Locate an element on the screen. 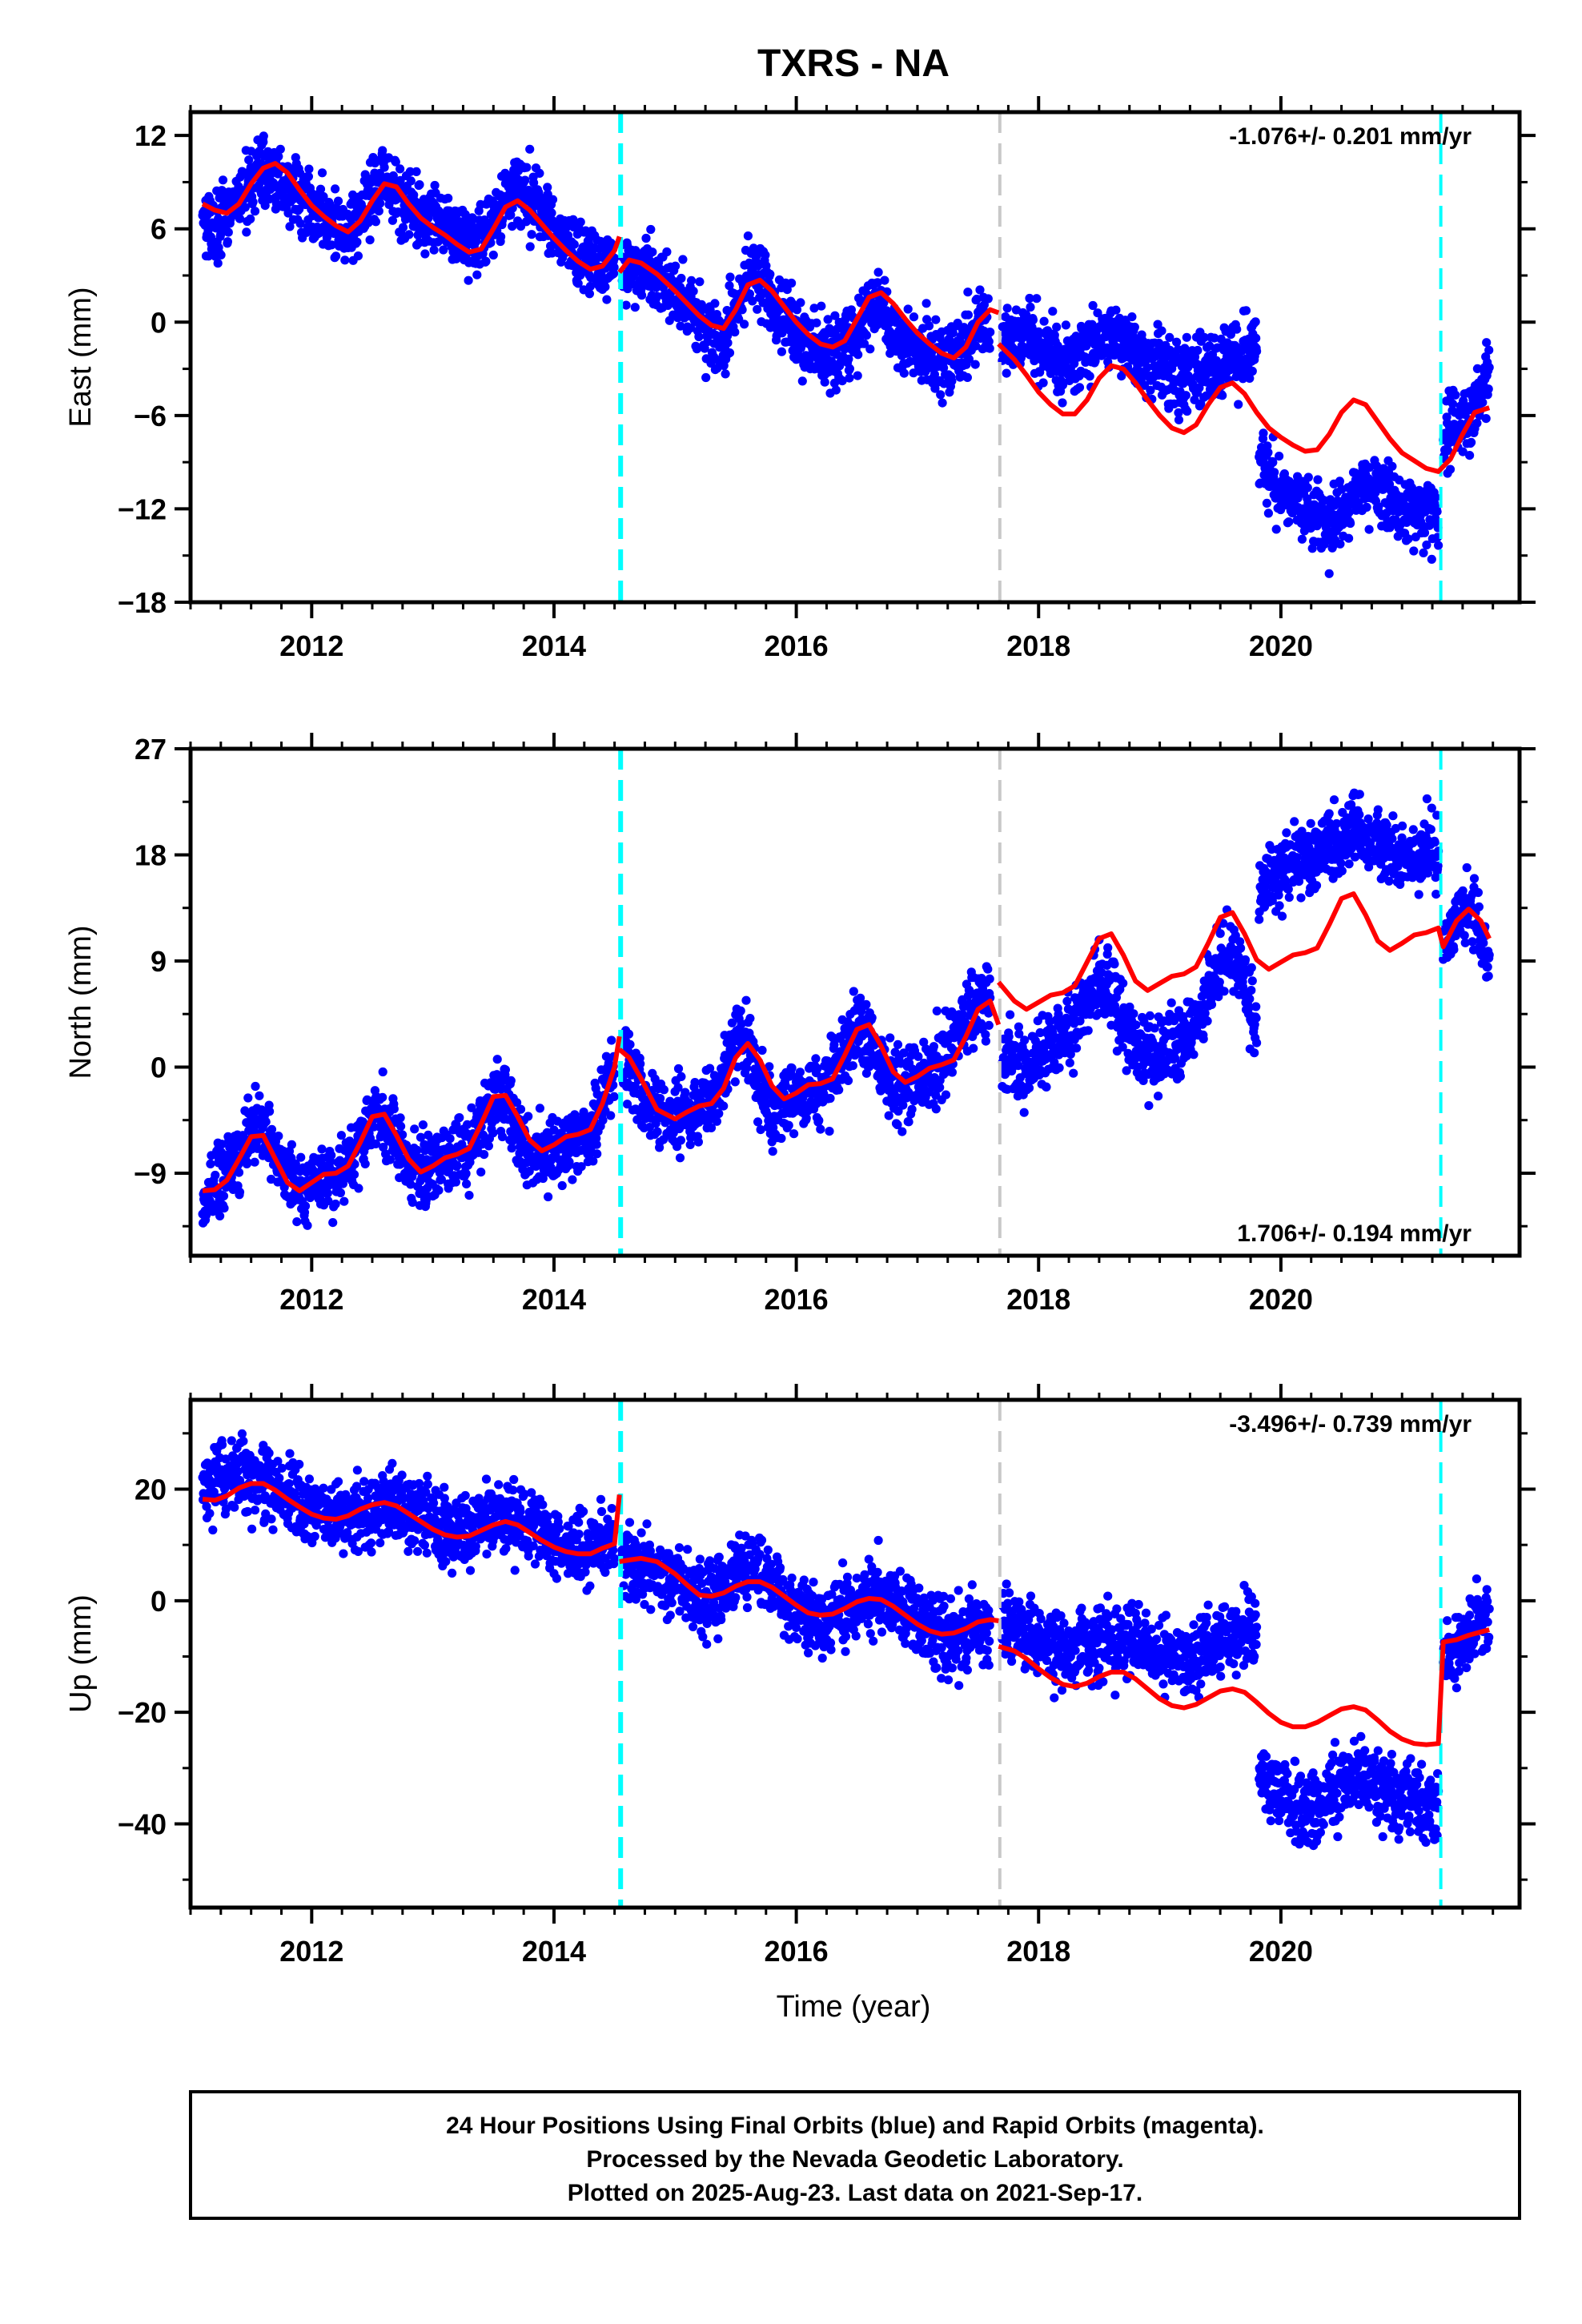 The height and width of the screenshot is (2324, 1582). y-tick-label: −18 is located at coordinates (142, 602).